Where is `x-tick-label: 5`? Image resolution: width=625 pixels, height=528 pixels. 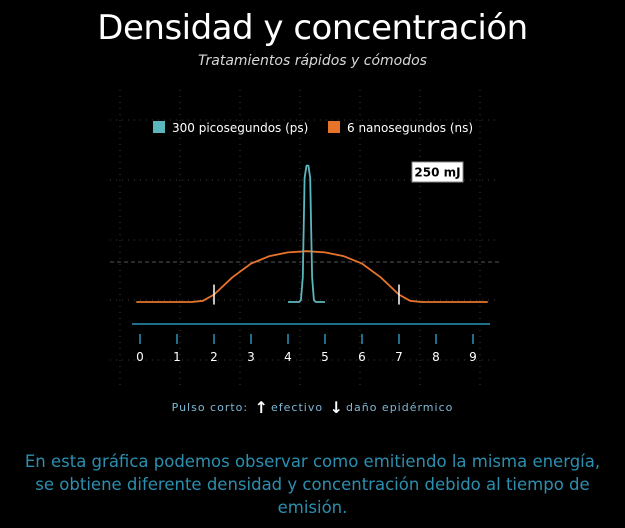
x-tick-label: 5 is located at coordinates (325, 357).